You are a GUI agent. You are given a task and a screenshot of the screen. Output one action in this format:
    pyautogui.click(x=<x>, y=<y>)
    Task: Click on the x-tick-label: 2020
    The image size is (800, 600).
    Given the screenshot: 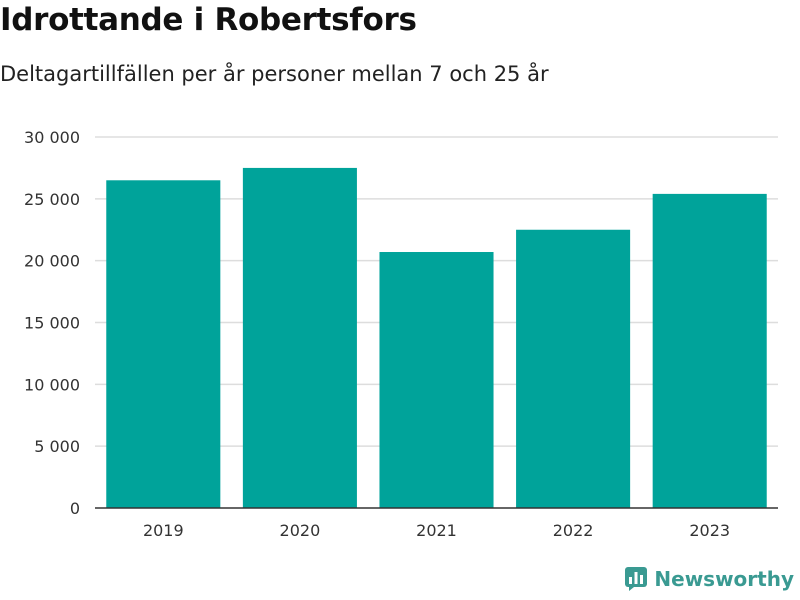 What is the action you would take?
    pyautogui.click(x=300, y=530)
    